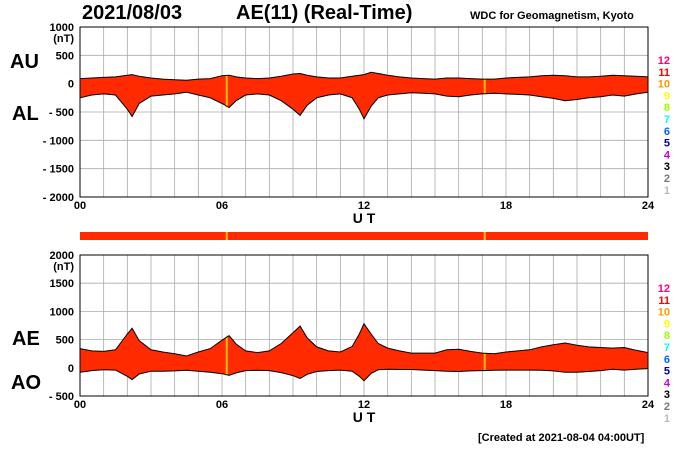 This screenshot has width=700, height=450. What do you see at coordinates (58, 198) in the screenshot?
I see `y-tick-label: - 2000` at bounding box center [58, 198].